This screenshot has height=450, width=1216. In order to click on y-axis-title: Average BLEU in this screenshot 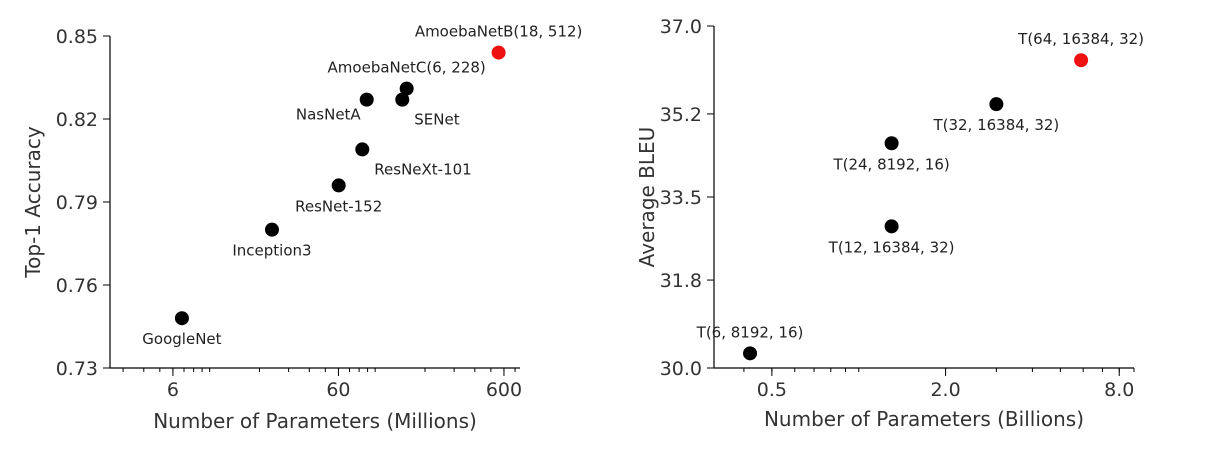, I will do `click(647, 197)`.